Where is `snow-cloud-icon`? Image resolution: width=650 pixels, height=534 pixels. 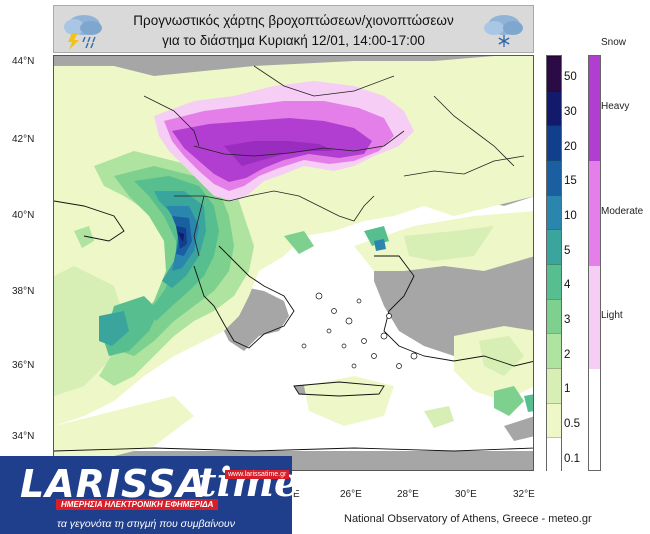
snow-cloud-icon is located at coordinates (504, 30).